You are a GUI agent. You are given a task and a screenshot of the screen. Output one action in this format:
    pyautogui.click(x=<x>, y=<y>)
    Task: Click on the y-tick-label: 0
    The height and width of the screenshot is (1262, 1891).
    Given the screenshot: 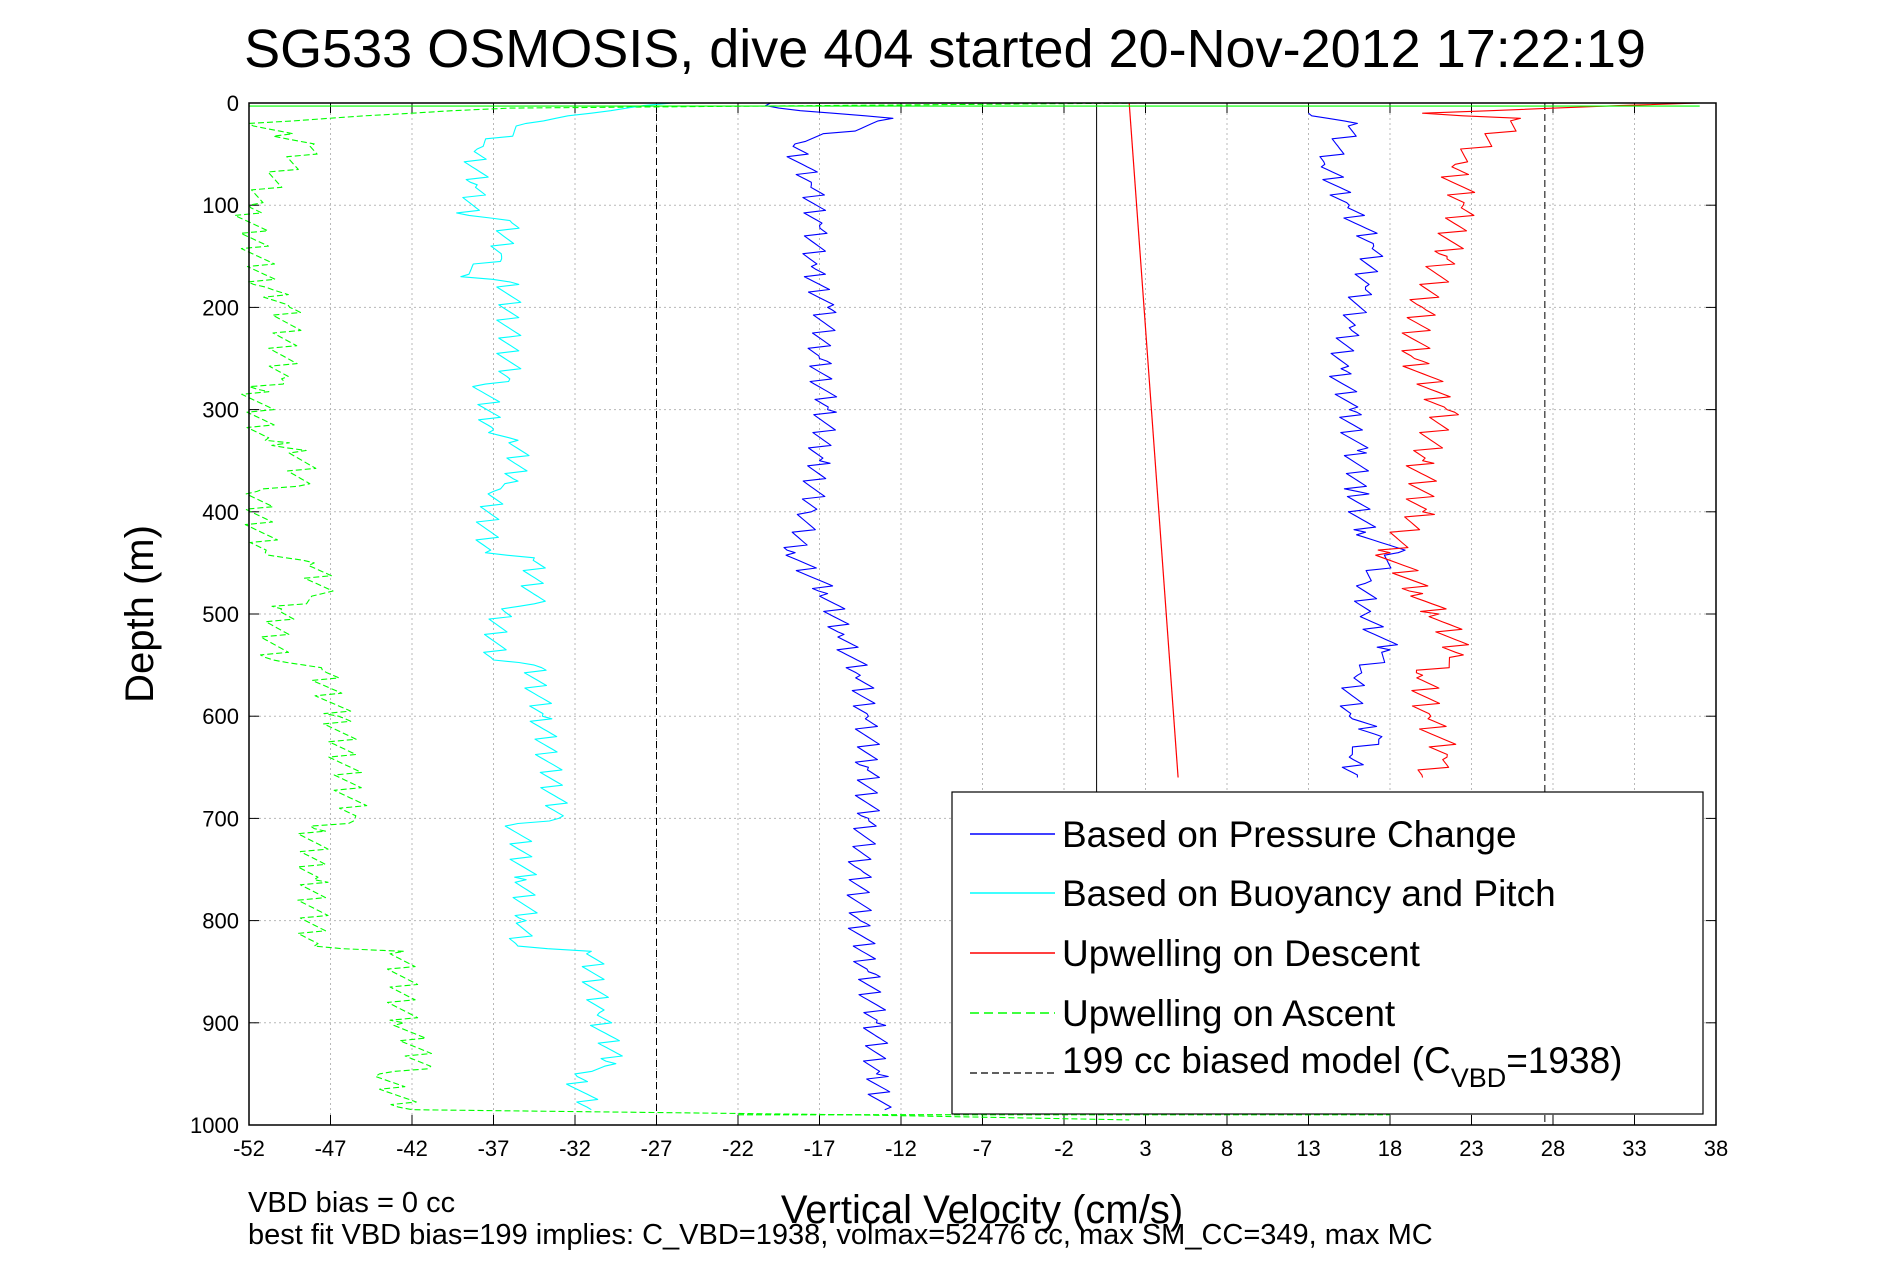 What is the action you would take?
    pyautogui.click(x=233, y=103)
    